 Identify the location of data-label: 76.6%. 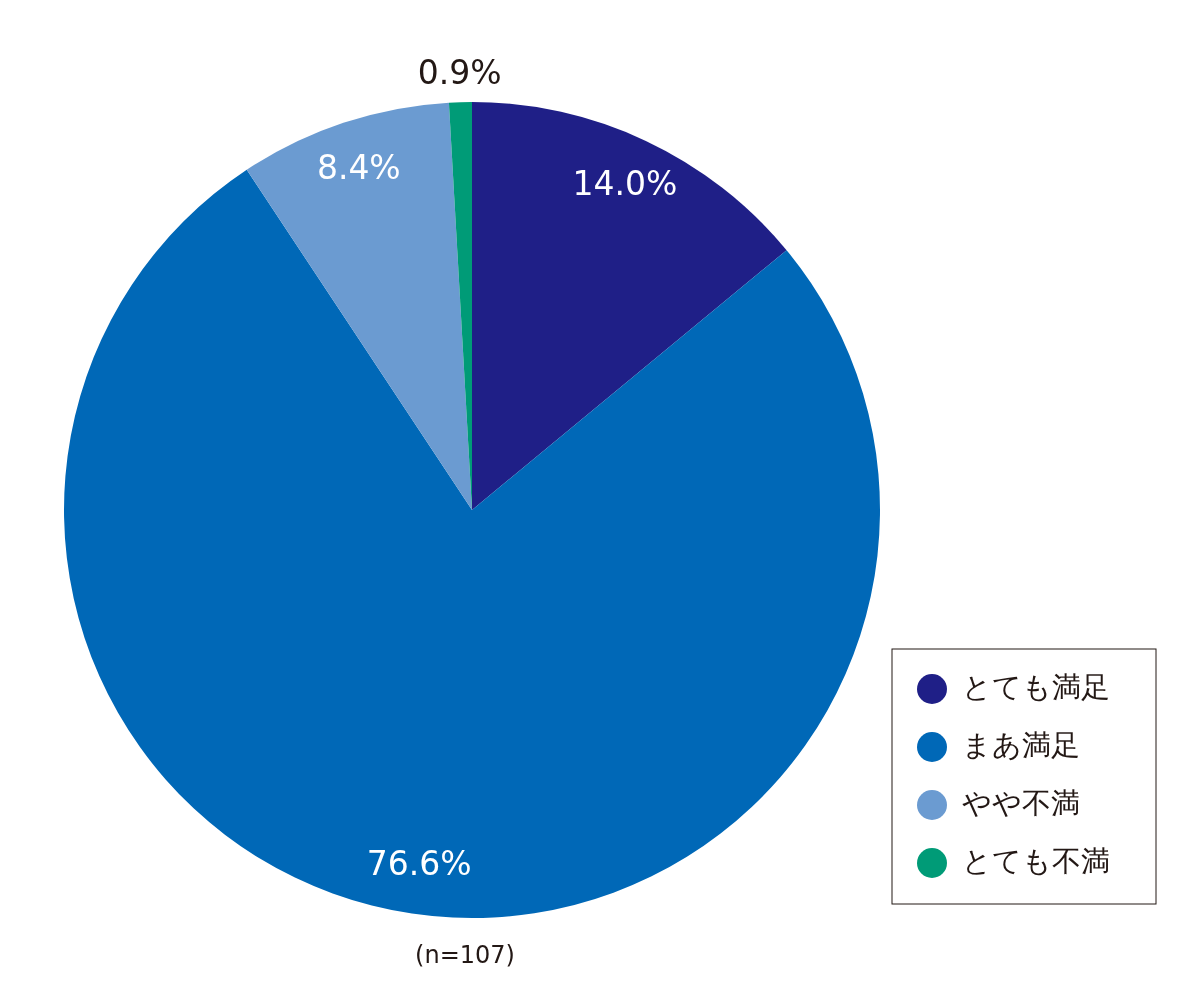
(419, 863).